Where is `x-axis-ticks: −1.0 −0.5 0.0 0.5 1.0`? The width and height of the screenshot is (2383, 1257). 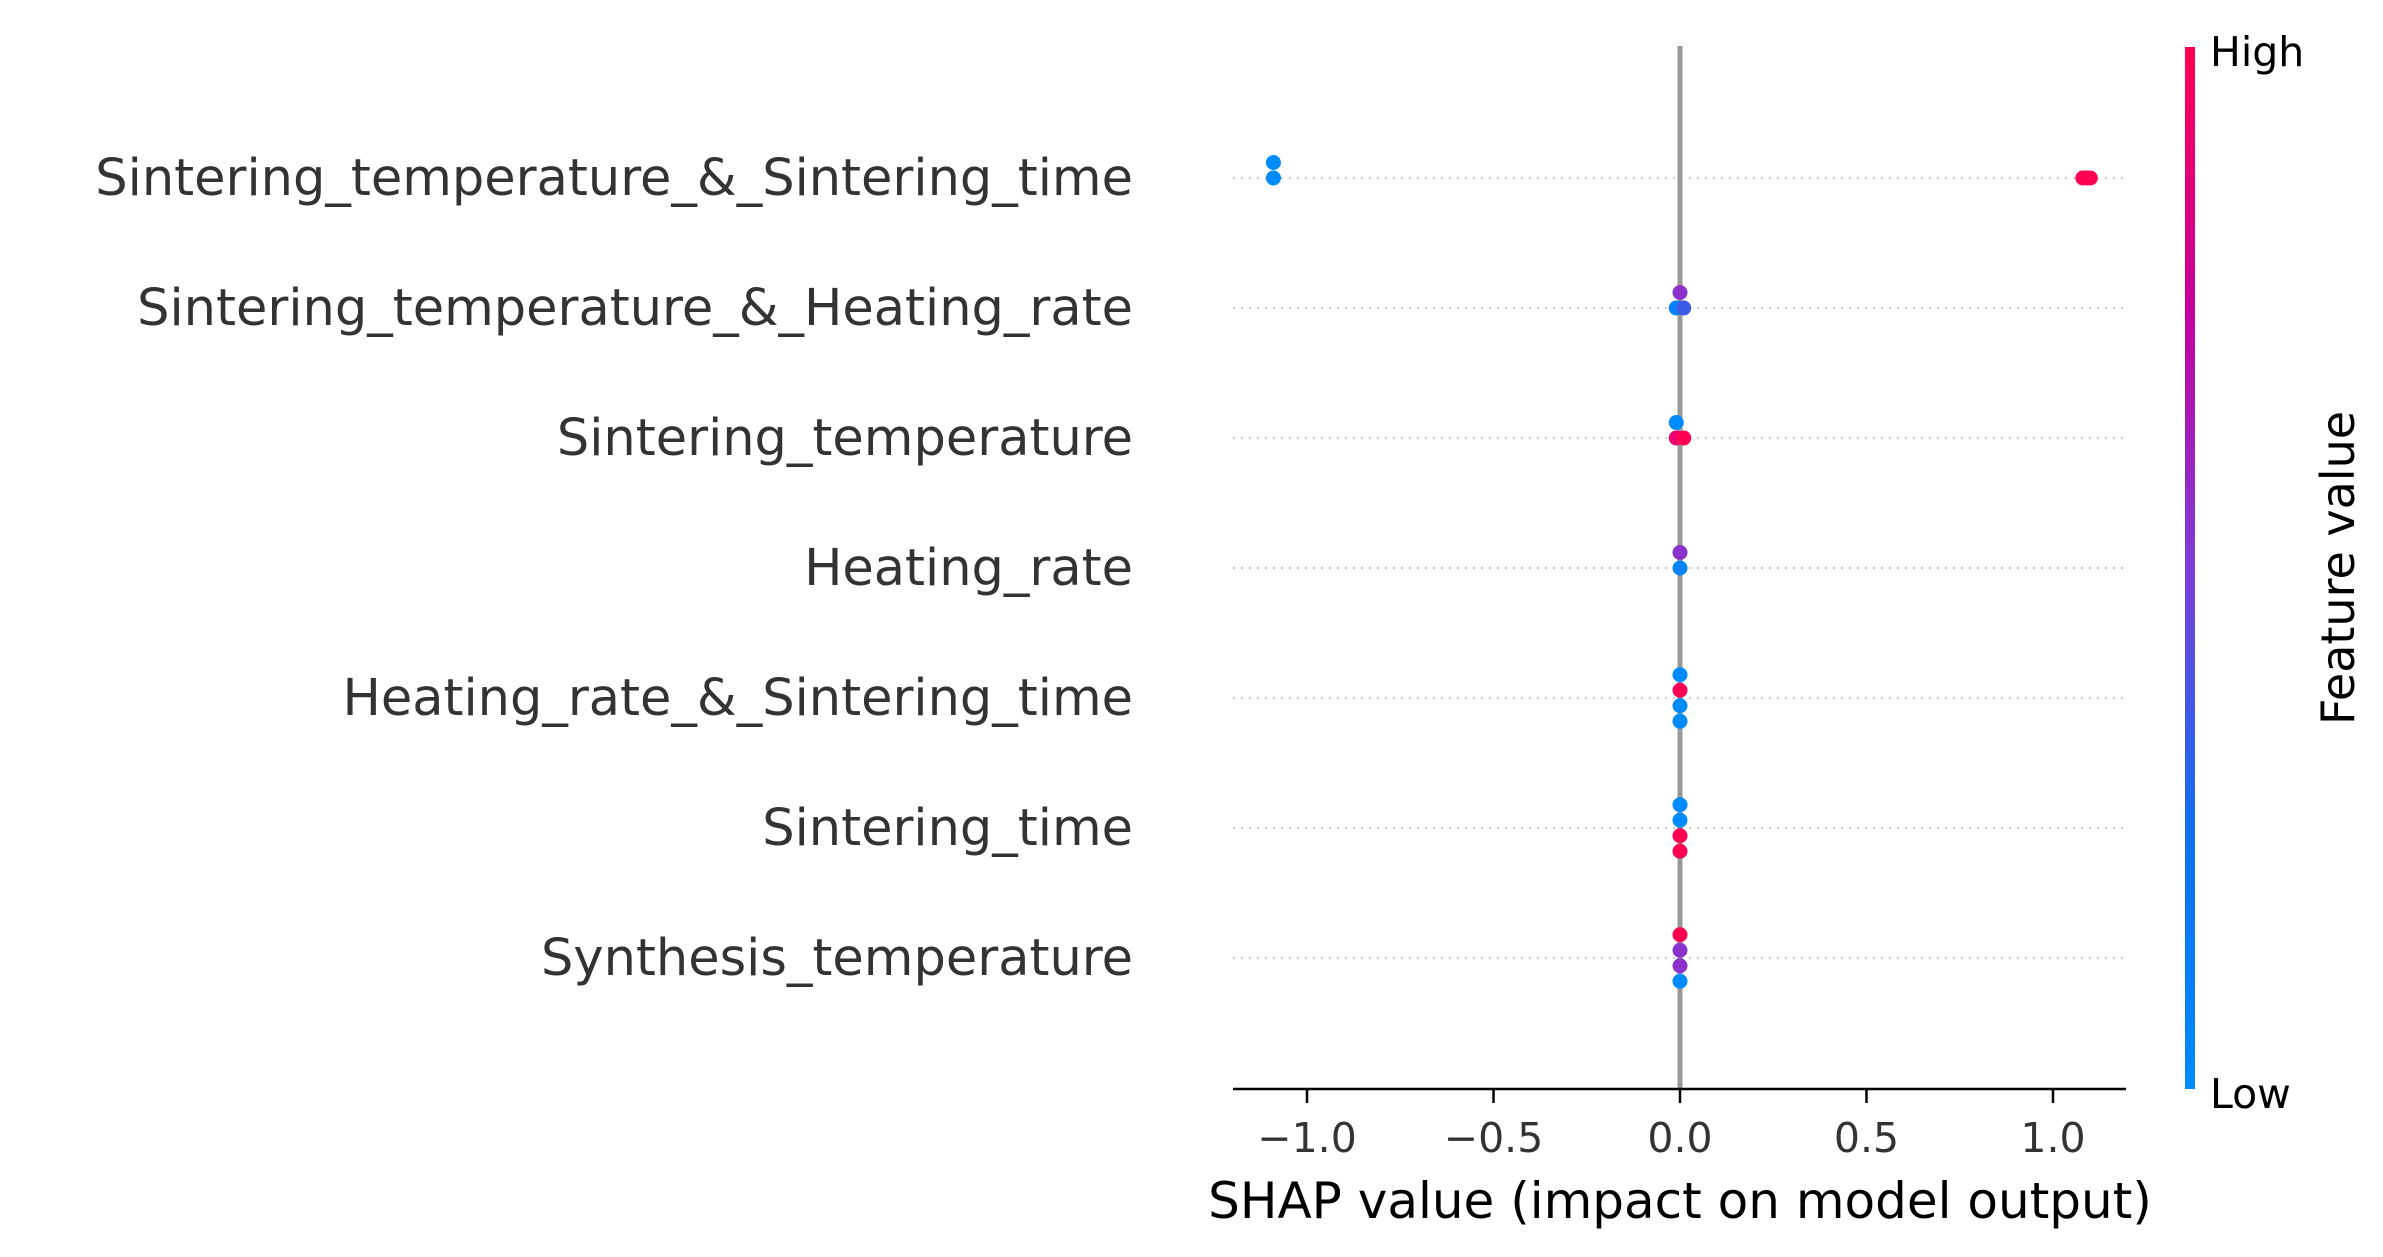 x-axis-ticks: −1.0 −0.5 0.0 0.5 1.0 is located at coordinates (1671, 1125).